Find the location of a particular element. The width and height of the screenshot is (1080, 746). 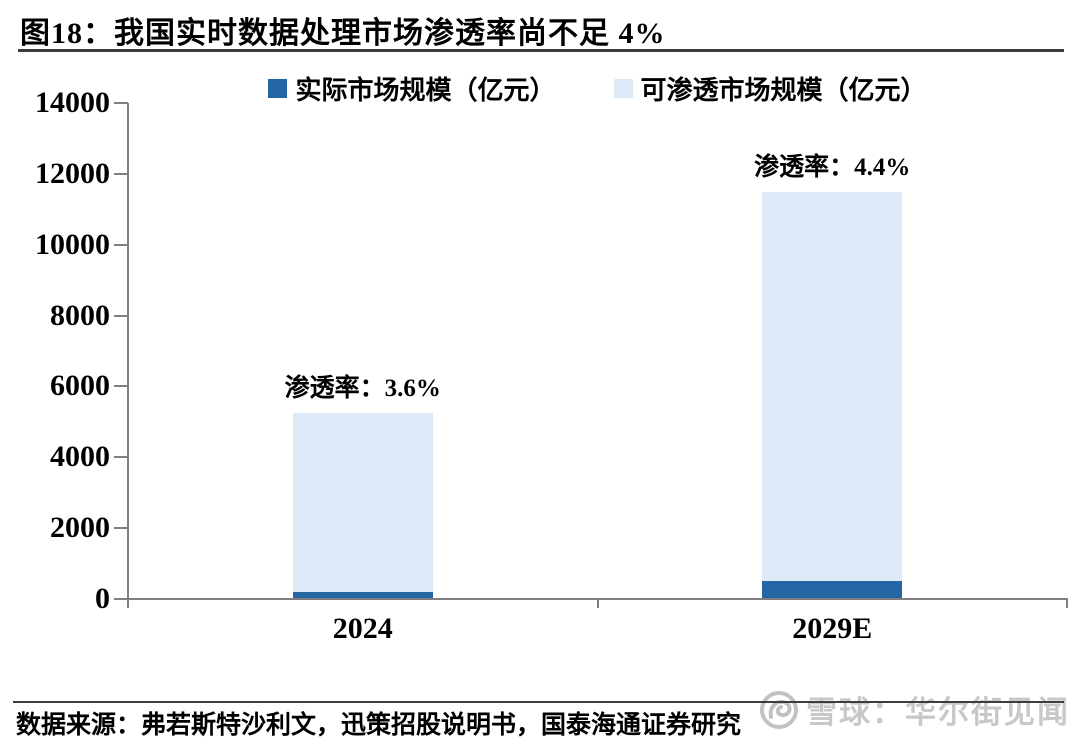

y-tick-label: 2000 is located at coordinates (80, 528).